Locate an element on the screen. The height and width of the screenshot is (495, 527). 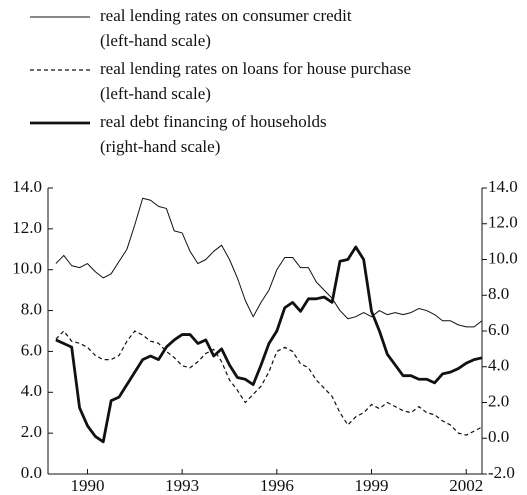
y2-tick-label: -2.0 is located at coordinates (501, 472).